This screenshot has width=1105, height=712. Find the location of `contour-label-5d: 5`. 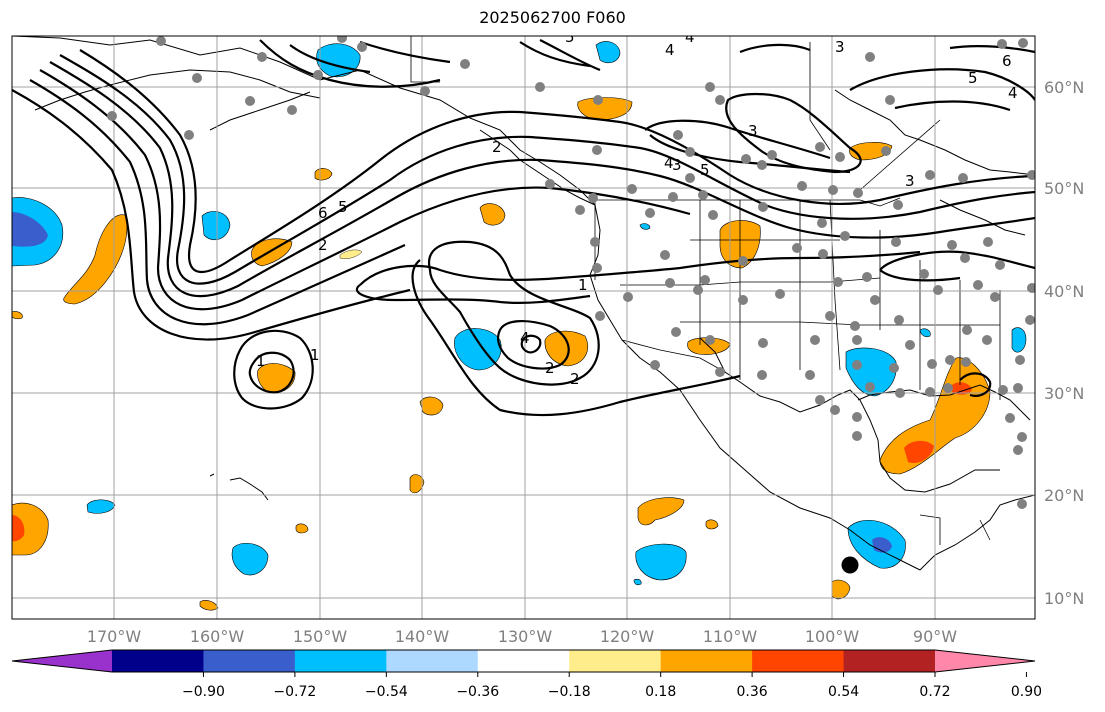

contour-label-5d: 5 is located at coordinates (973, 78).